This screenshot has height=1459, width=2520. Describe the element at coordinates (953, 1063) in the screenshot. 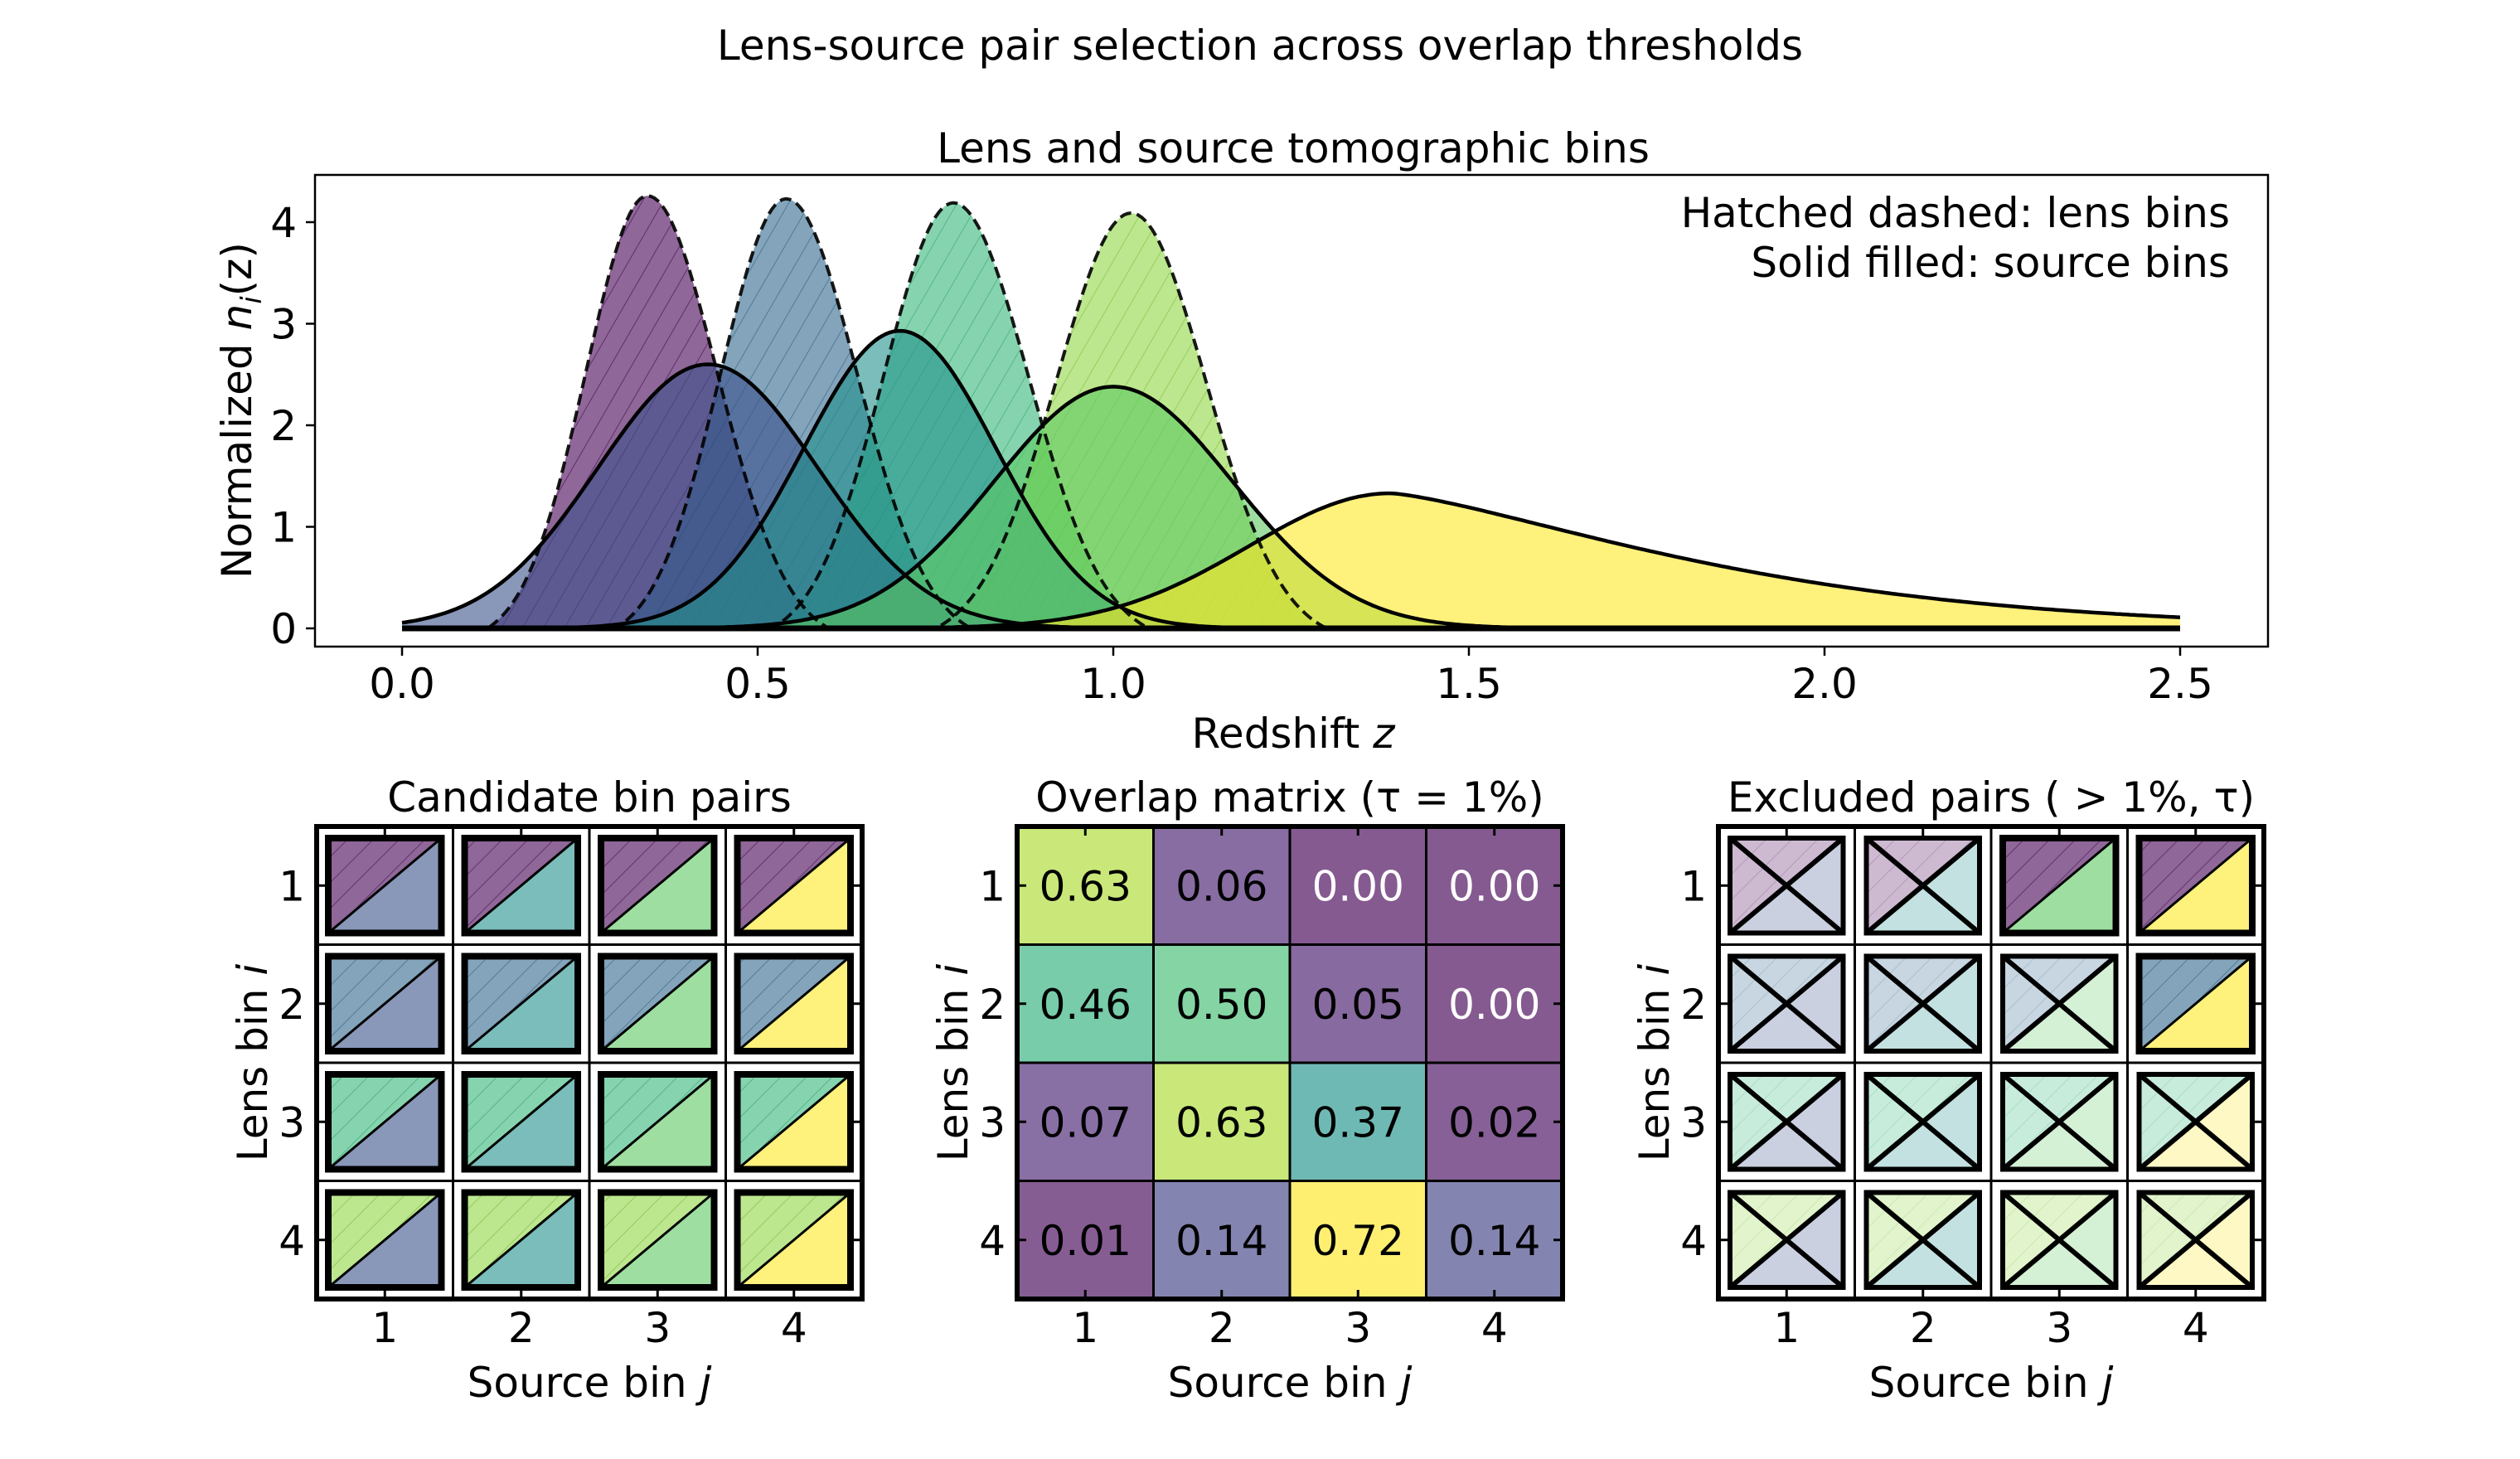

I see `overlap-ylabel: Lens bin i` at that location.